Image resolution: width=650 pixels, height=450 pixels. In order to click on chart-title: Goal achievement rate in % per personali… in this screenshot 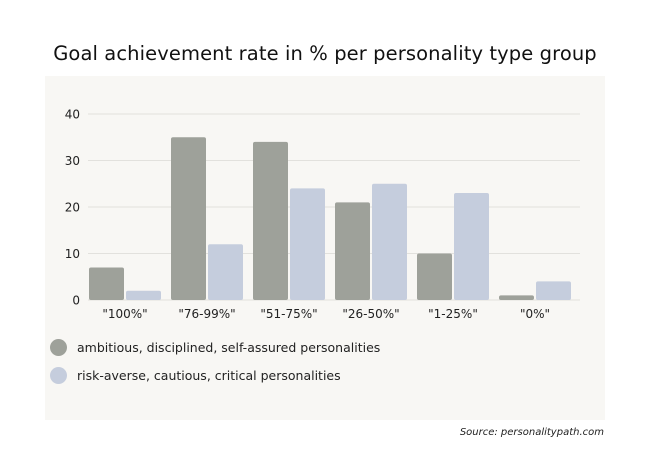, I will do `click(325, 53)`.